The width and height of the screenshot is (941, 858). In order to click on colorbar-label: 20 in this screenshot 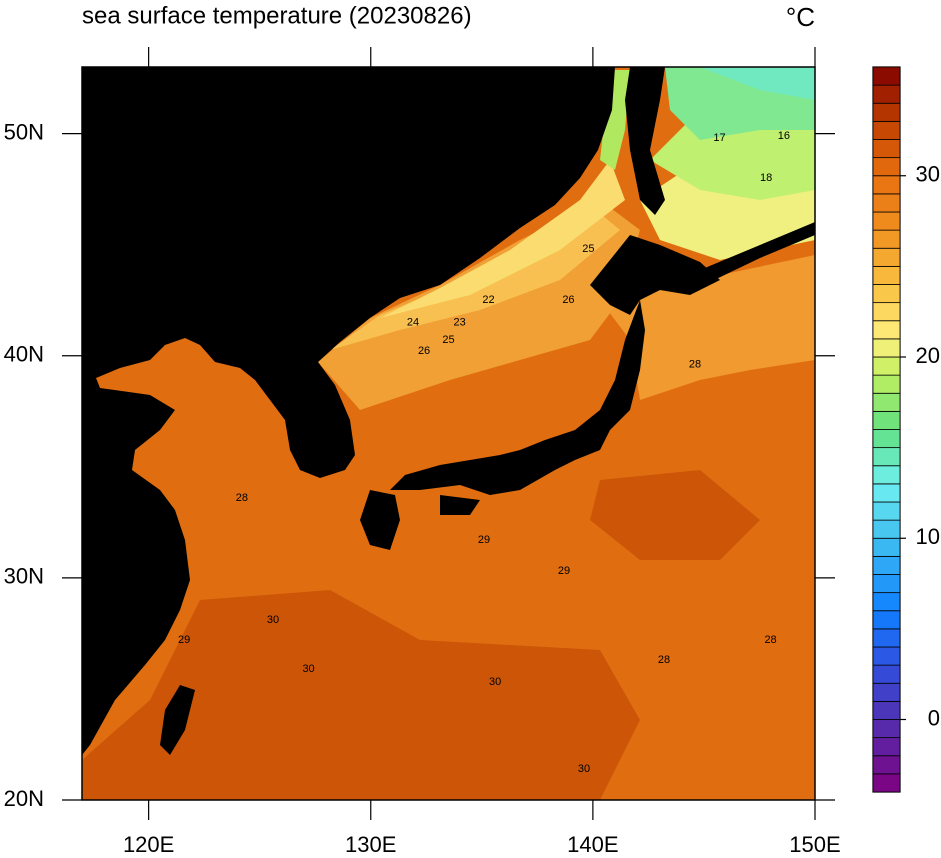, I will do `click(928, 355)`.